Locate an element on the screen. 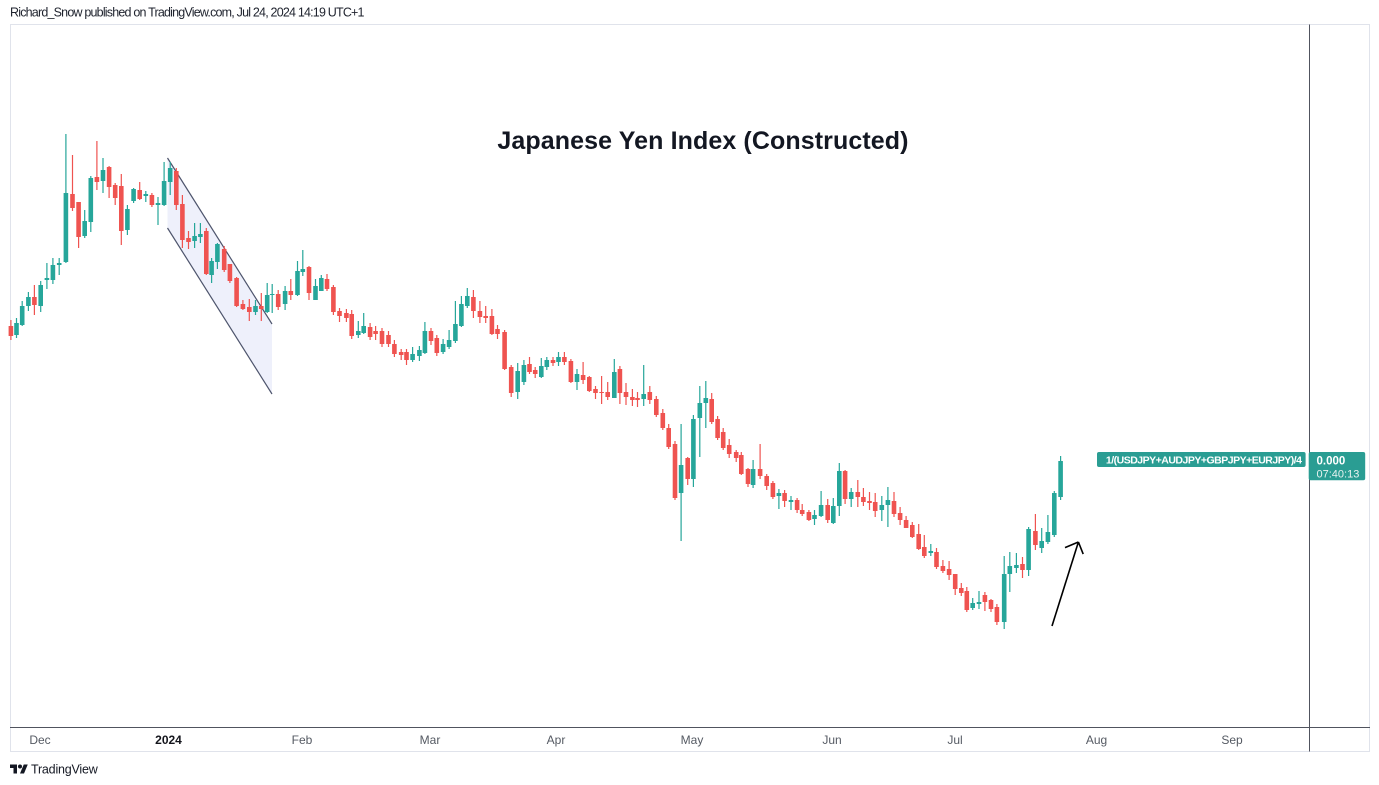 The width and height of the screenshot is (1379, 785). svg-text: May is located at coordinates (692, 740).